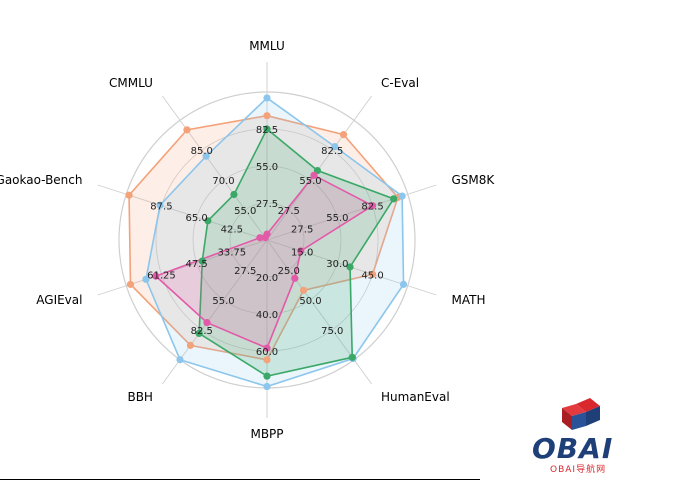  What do you see at coordinates (573, 448) in the screenshot?
I see `logo-wordmark: OBAI` at bounding box center [573, 448].